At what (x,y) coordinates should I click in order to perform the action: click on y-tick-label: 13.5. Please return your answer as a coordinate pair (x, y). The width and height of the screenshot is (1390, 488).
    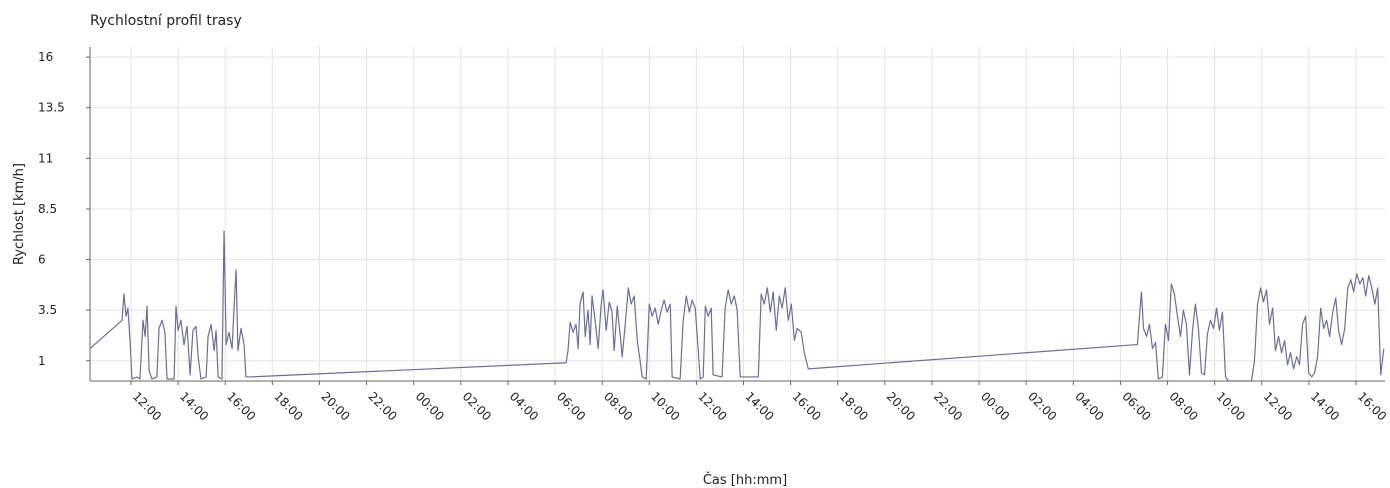
    Looking at the image, I should click on (51, 108).